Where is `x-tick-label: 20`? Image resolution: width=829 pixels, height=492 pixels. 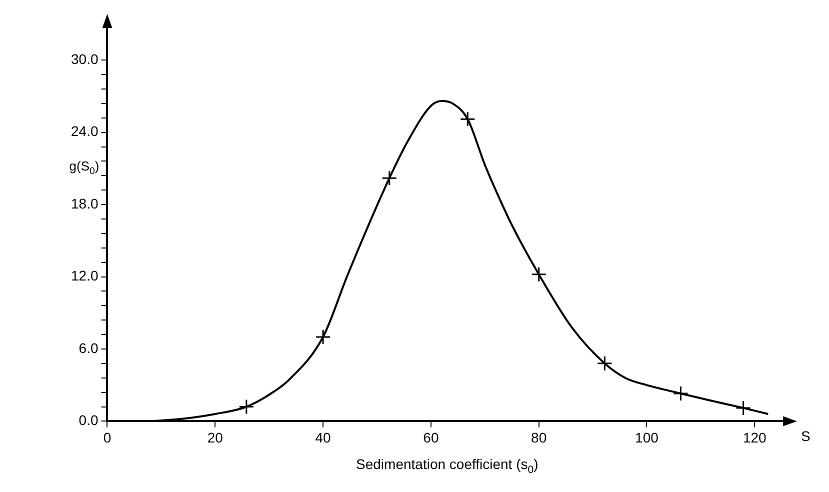 x-tick-label: 20 is located at coordinates (215, 437).